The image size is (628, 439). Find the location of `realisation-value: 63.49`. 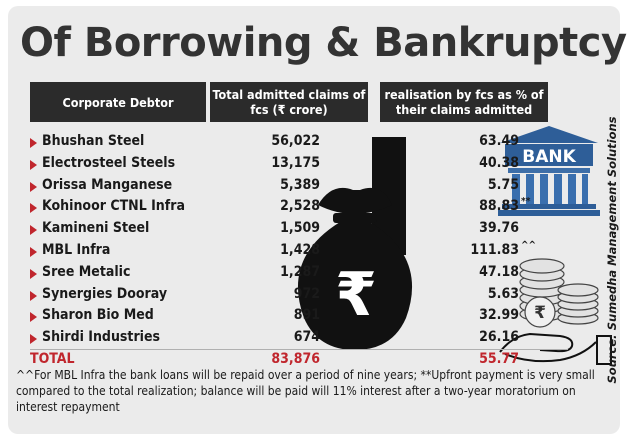

realisation-value: 63.49 is located at coordinates (499, 141).